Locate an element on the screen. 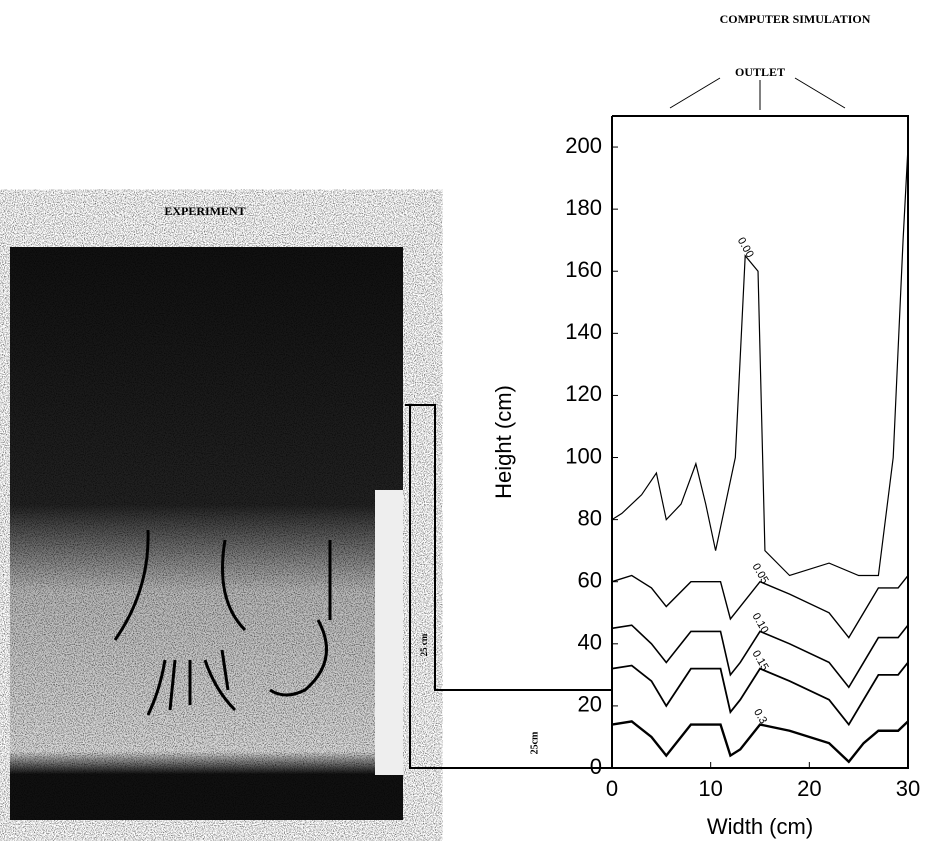 Image resolution: width=925 pixels, height=846 pixels. contour-label: 0.3 is located at coordinates (760, 716).